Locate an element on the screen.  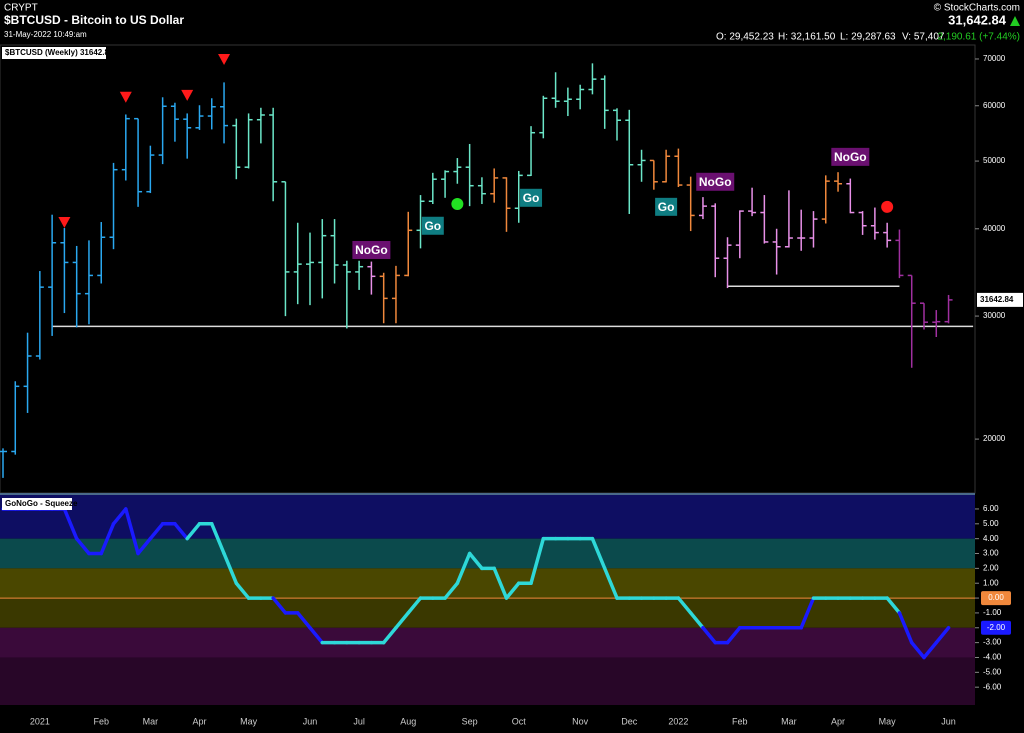
volume: V: 57,407 is located at coordinates (923, 37).